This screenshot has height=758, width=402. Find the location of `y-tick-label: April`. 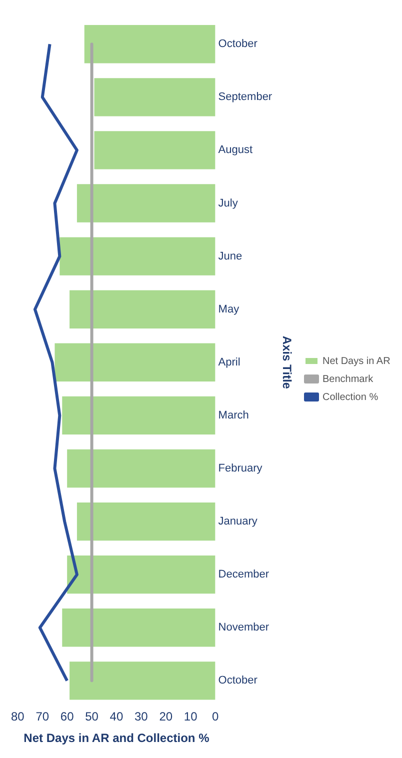

y-tick-label: April is located at coordinates (229, 362).